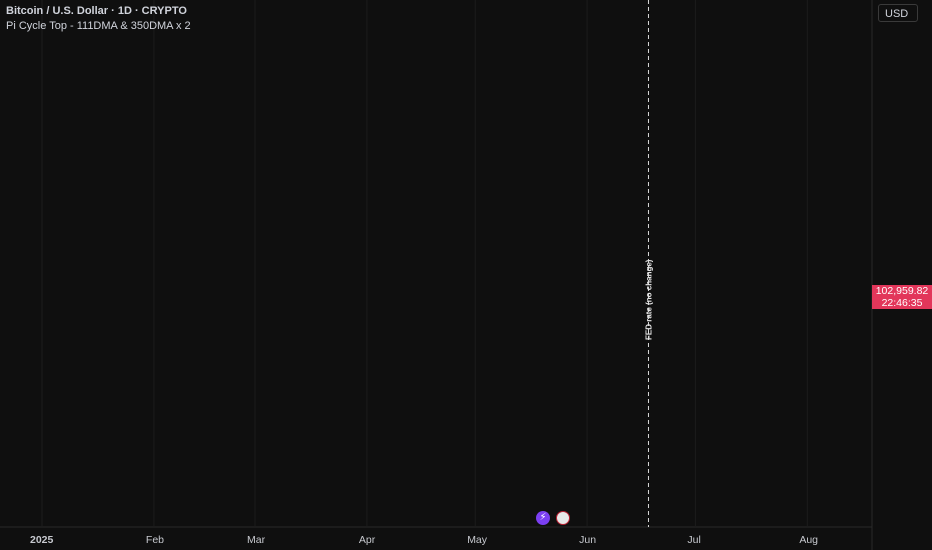 The height and width of the screenshot is (550, 932). What do you see at coordinates (898, 13) in the screenshot?
I see `currency-button: USD` at bounding box center [898, 13].